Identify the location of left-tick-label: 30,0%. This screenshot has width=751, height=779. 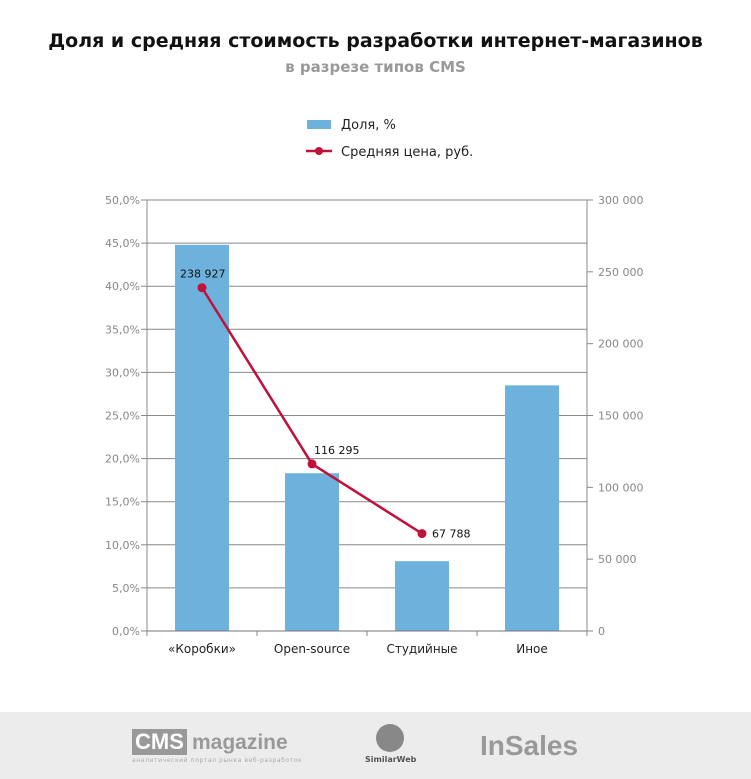
(122, 372).